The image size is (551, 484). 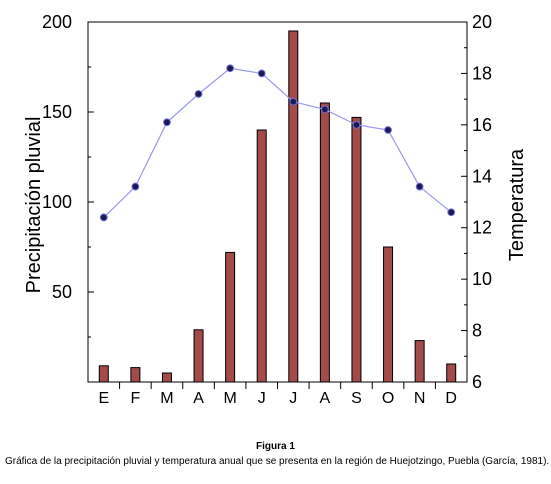 I want to click on right-axis-title-text: Temperatura, so click(x=517, y=204).